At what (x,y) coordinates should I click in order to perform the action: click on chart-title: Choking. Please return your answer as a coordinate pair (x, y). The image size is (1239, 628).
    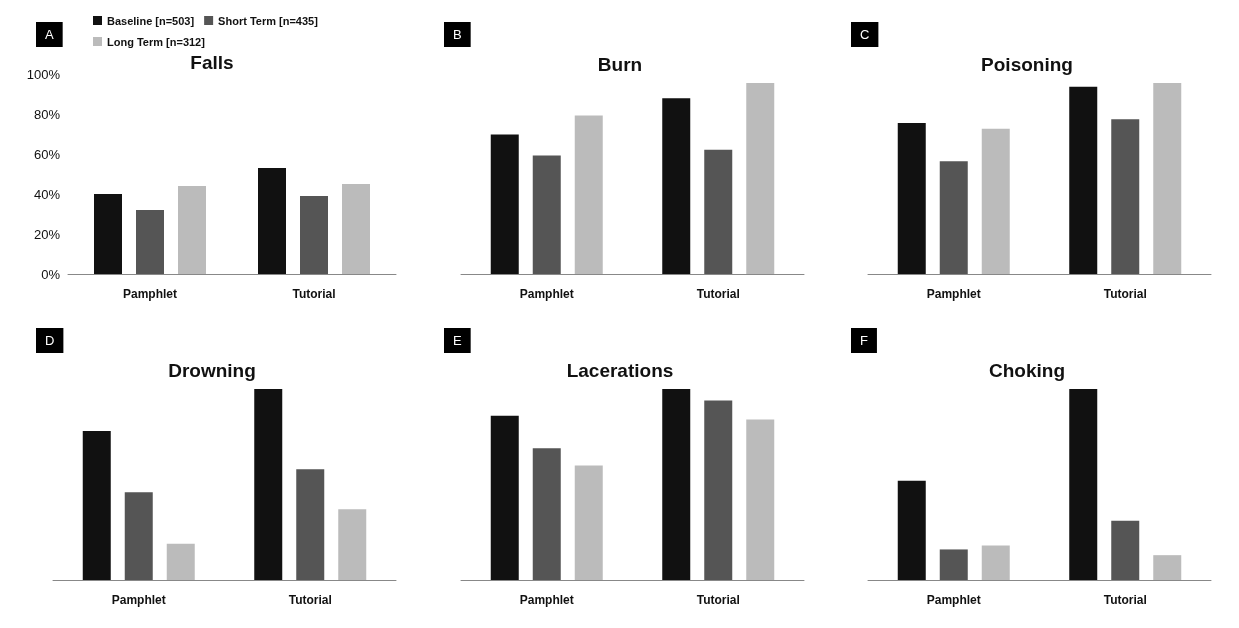
    Looking at the image, I should click on (1027, 370).